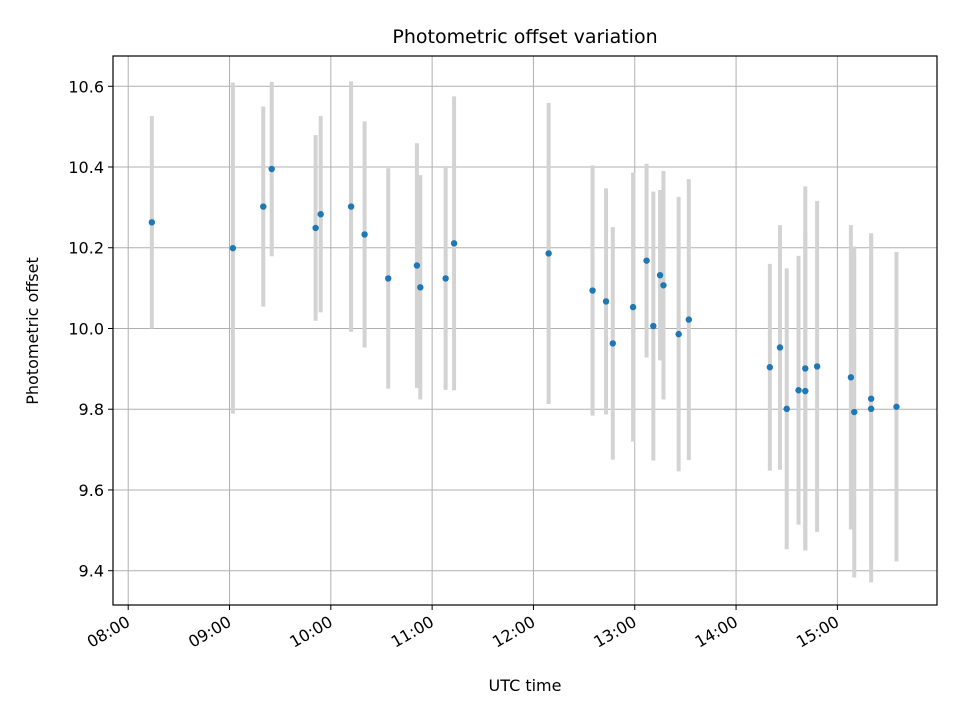 The image size is (960, 720). What do you see at coordinates (524, 37) in the screenshot?
I see `chart-title: Photometric offset variation` at bounding box center [524, 37].